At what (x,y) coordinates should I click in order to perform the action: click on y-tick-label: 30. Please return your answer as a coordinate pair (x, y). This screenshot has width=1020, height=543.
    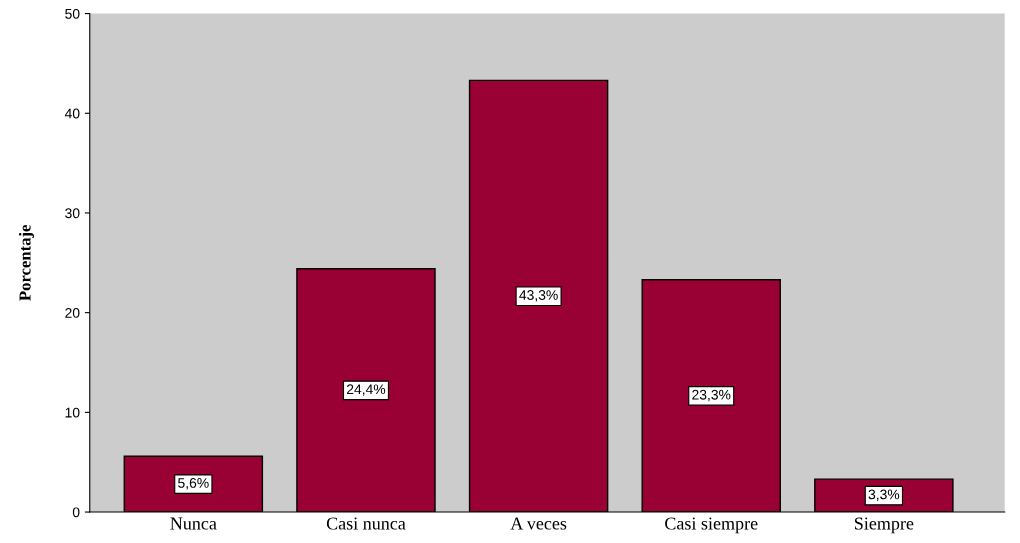
    Looking at the image, I should click on (72, 213).